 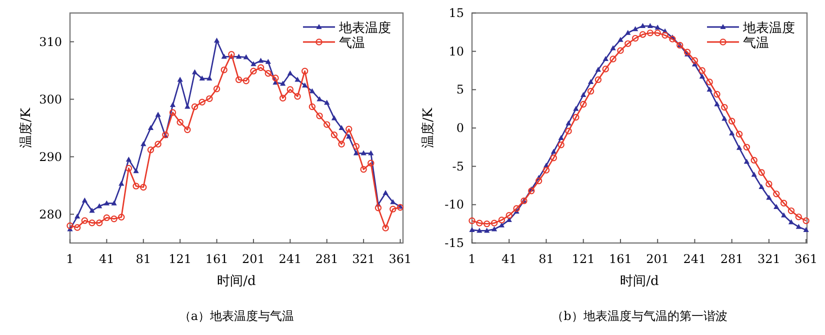 I want to click on x-tick-label: 121, so click(x=583, y=259).